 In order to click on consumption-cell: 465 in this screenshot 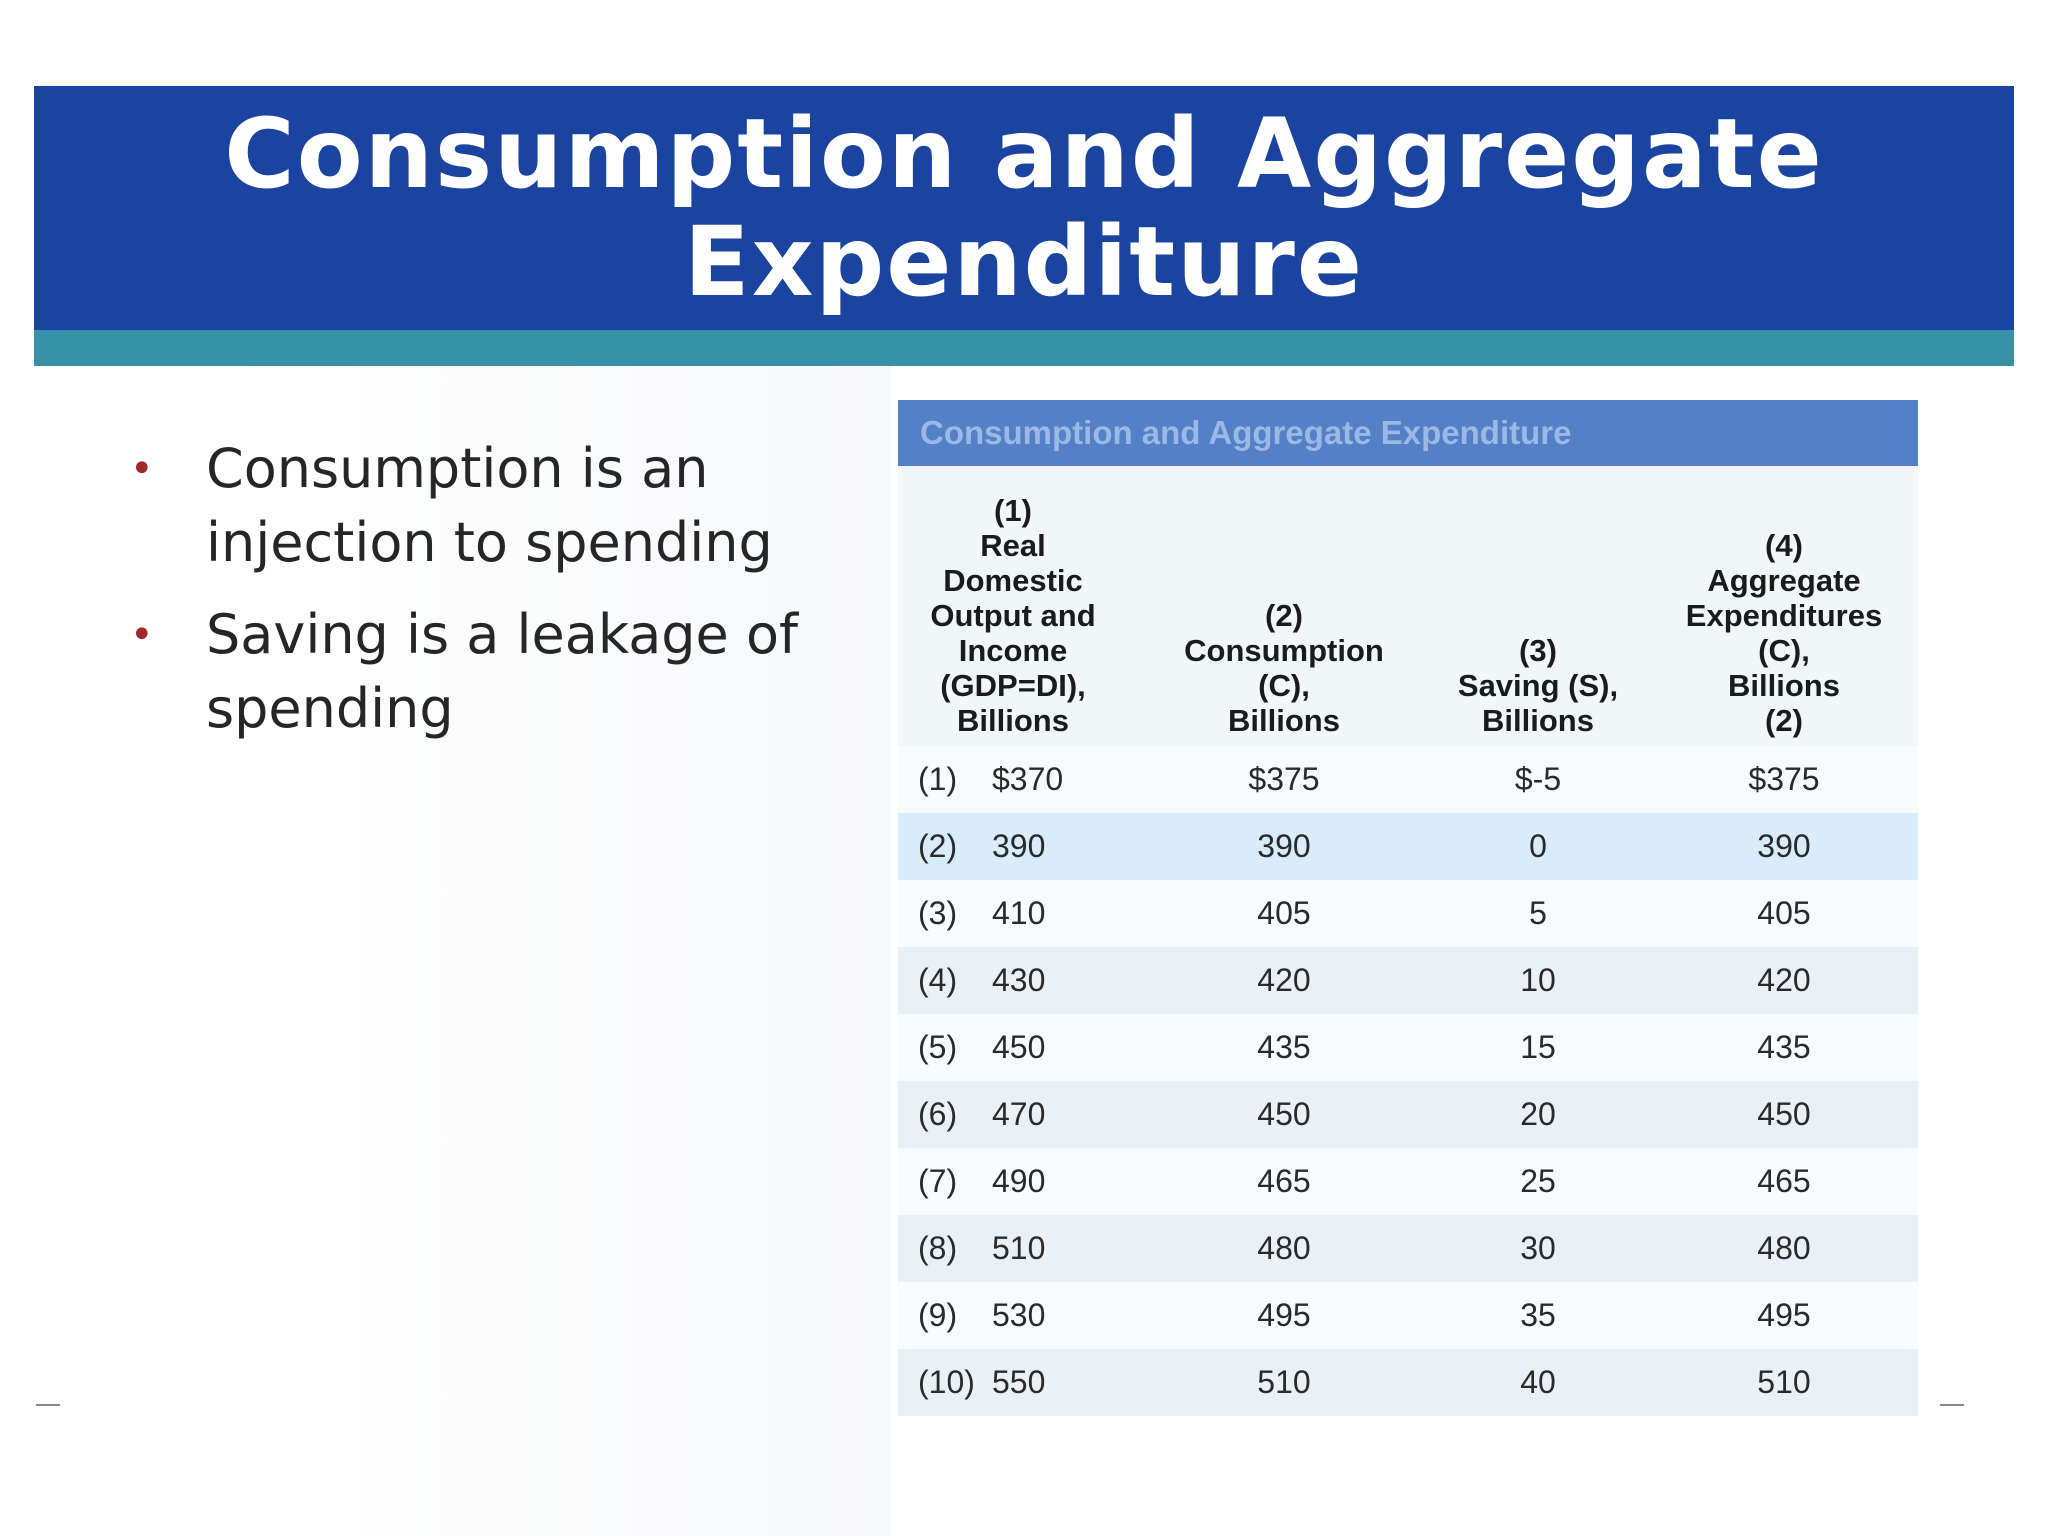, I will do `click(1284, 1181)`.